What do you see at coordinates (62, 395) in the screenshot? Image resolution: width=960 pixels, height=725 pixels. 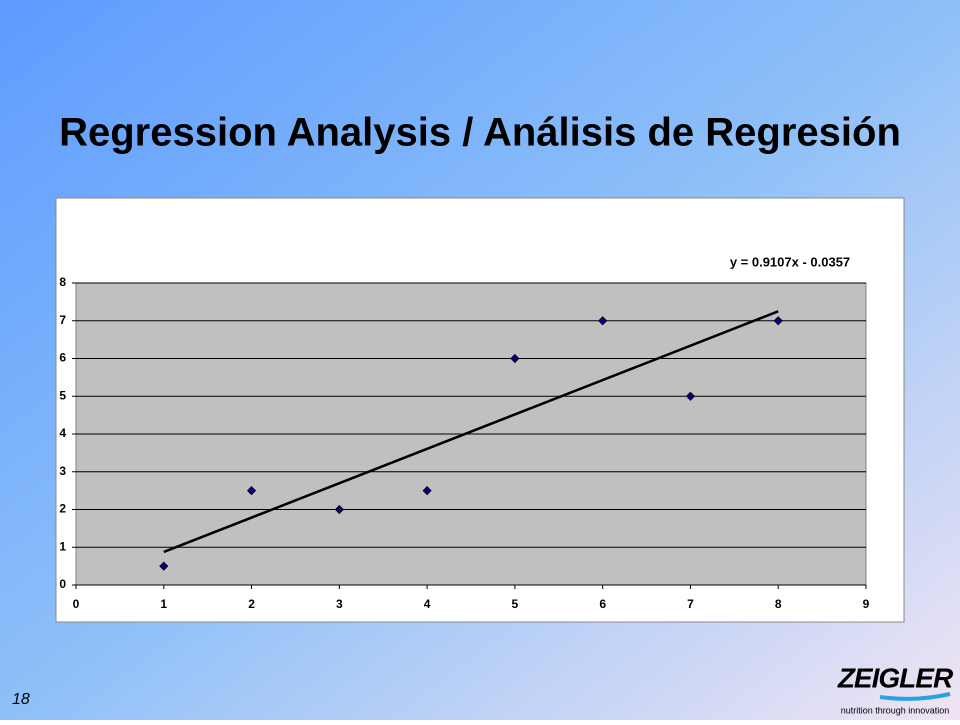 I see `y-tick-label: 5` at bounding box center [62, 395].